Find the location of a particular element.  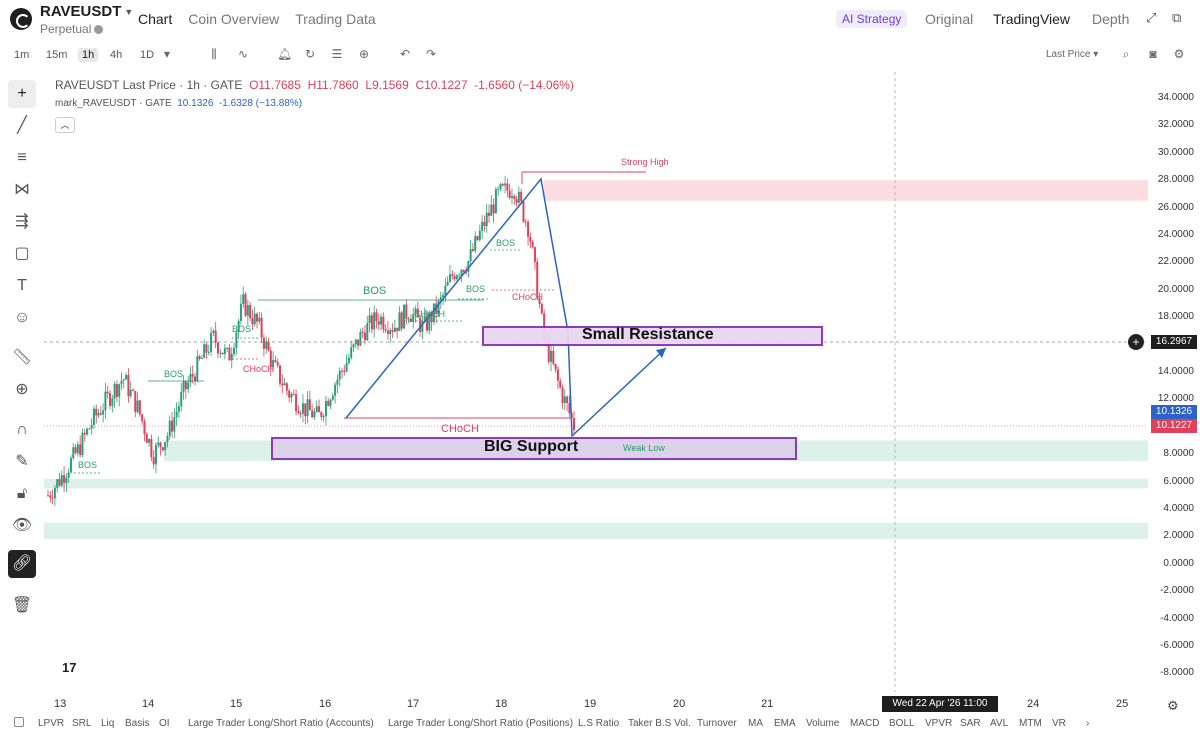

indicator-item: VPVR is located at coordinates (939, 723).